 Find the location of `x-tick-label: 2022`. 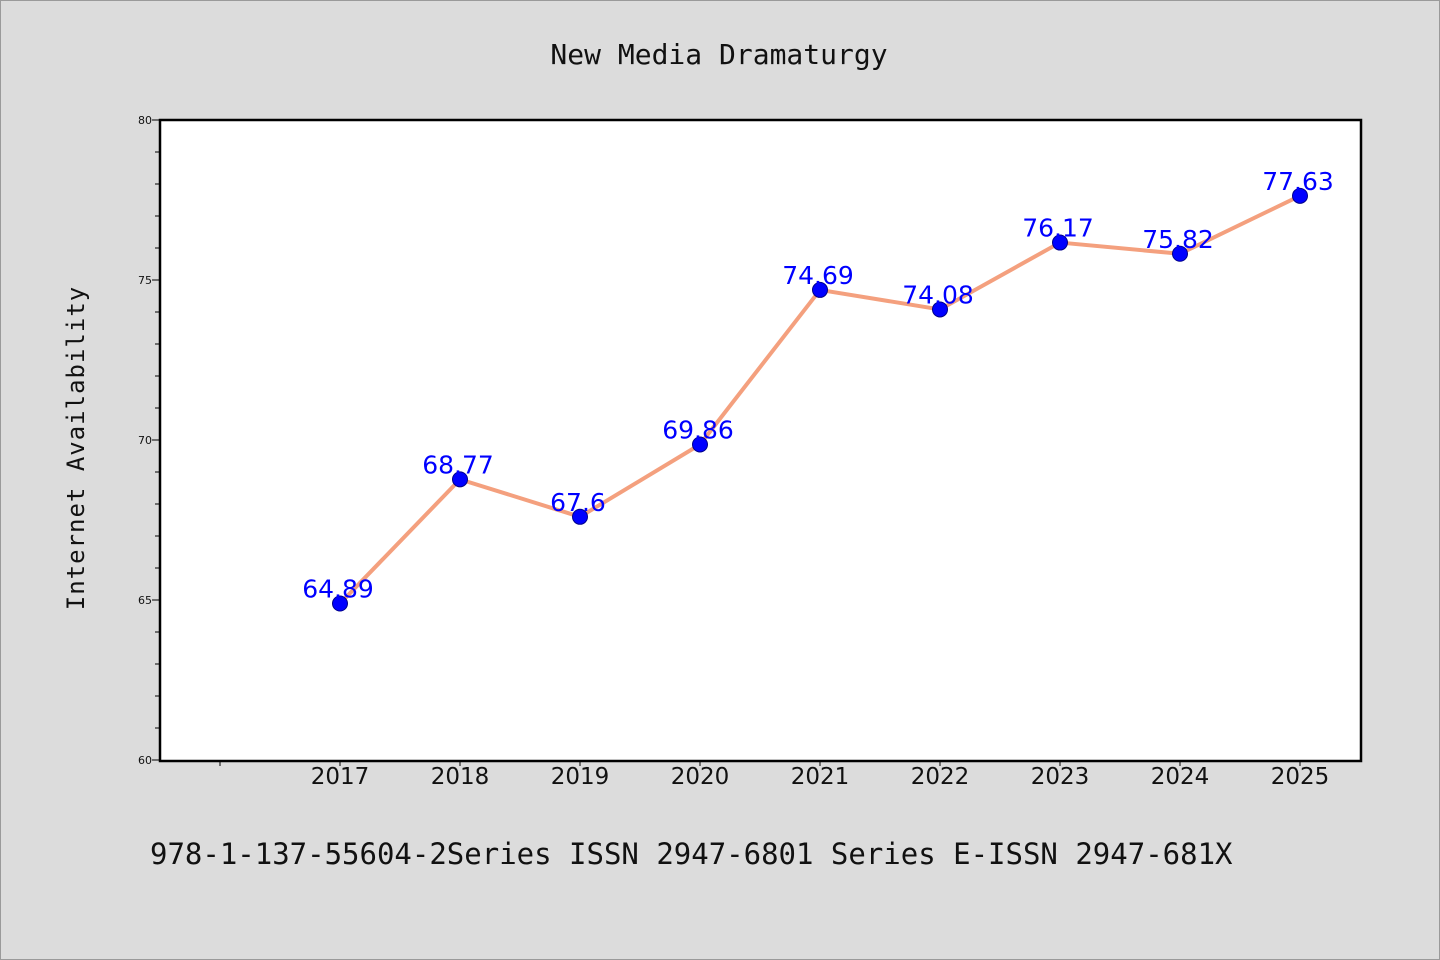

x-tick-label: 2022 is located at coordinates (940, 777).